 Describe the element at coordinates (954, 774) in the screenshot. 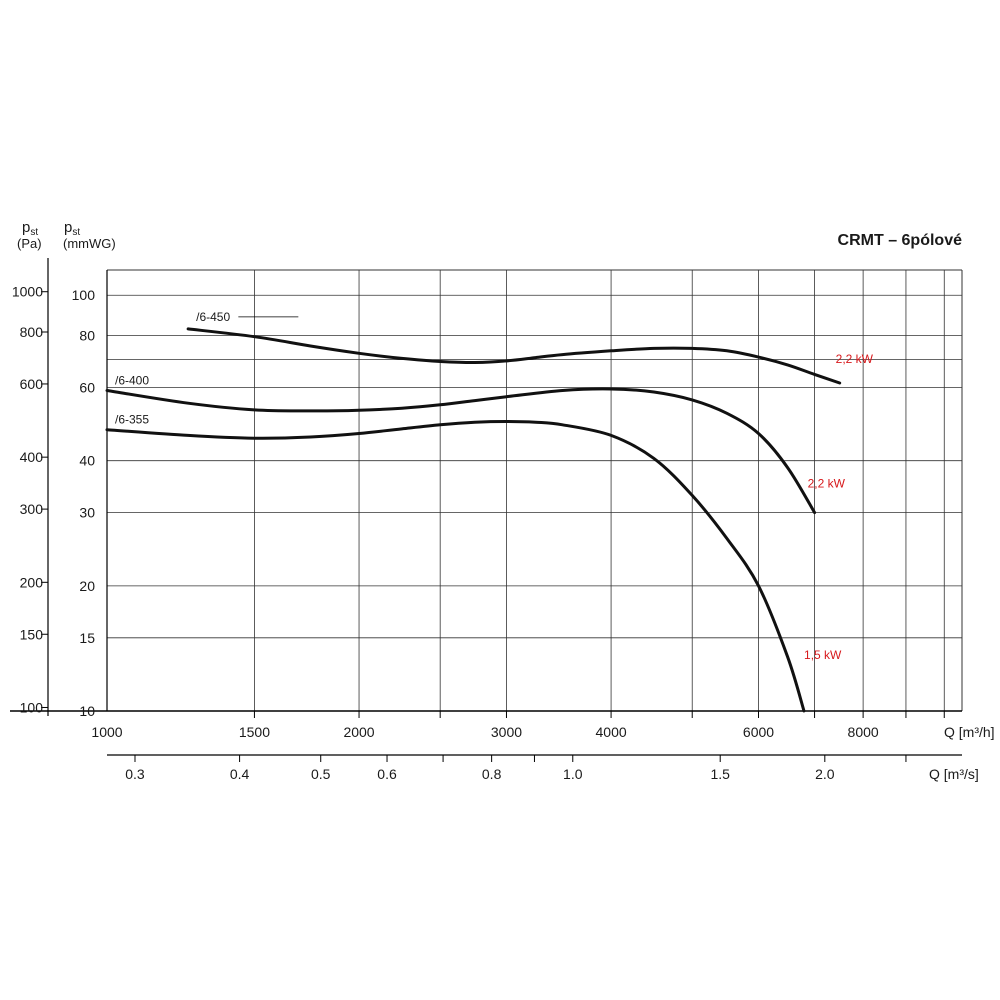

I see `x-axis-m3s-label: Q [m³/s]` at that location.